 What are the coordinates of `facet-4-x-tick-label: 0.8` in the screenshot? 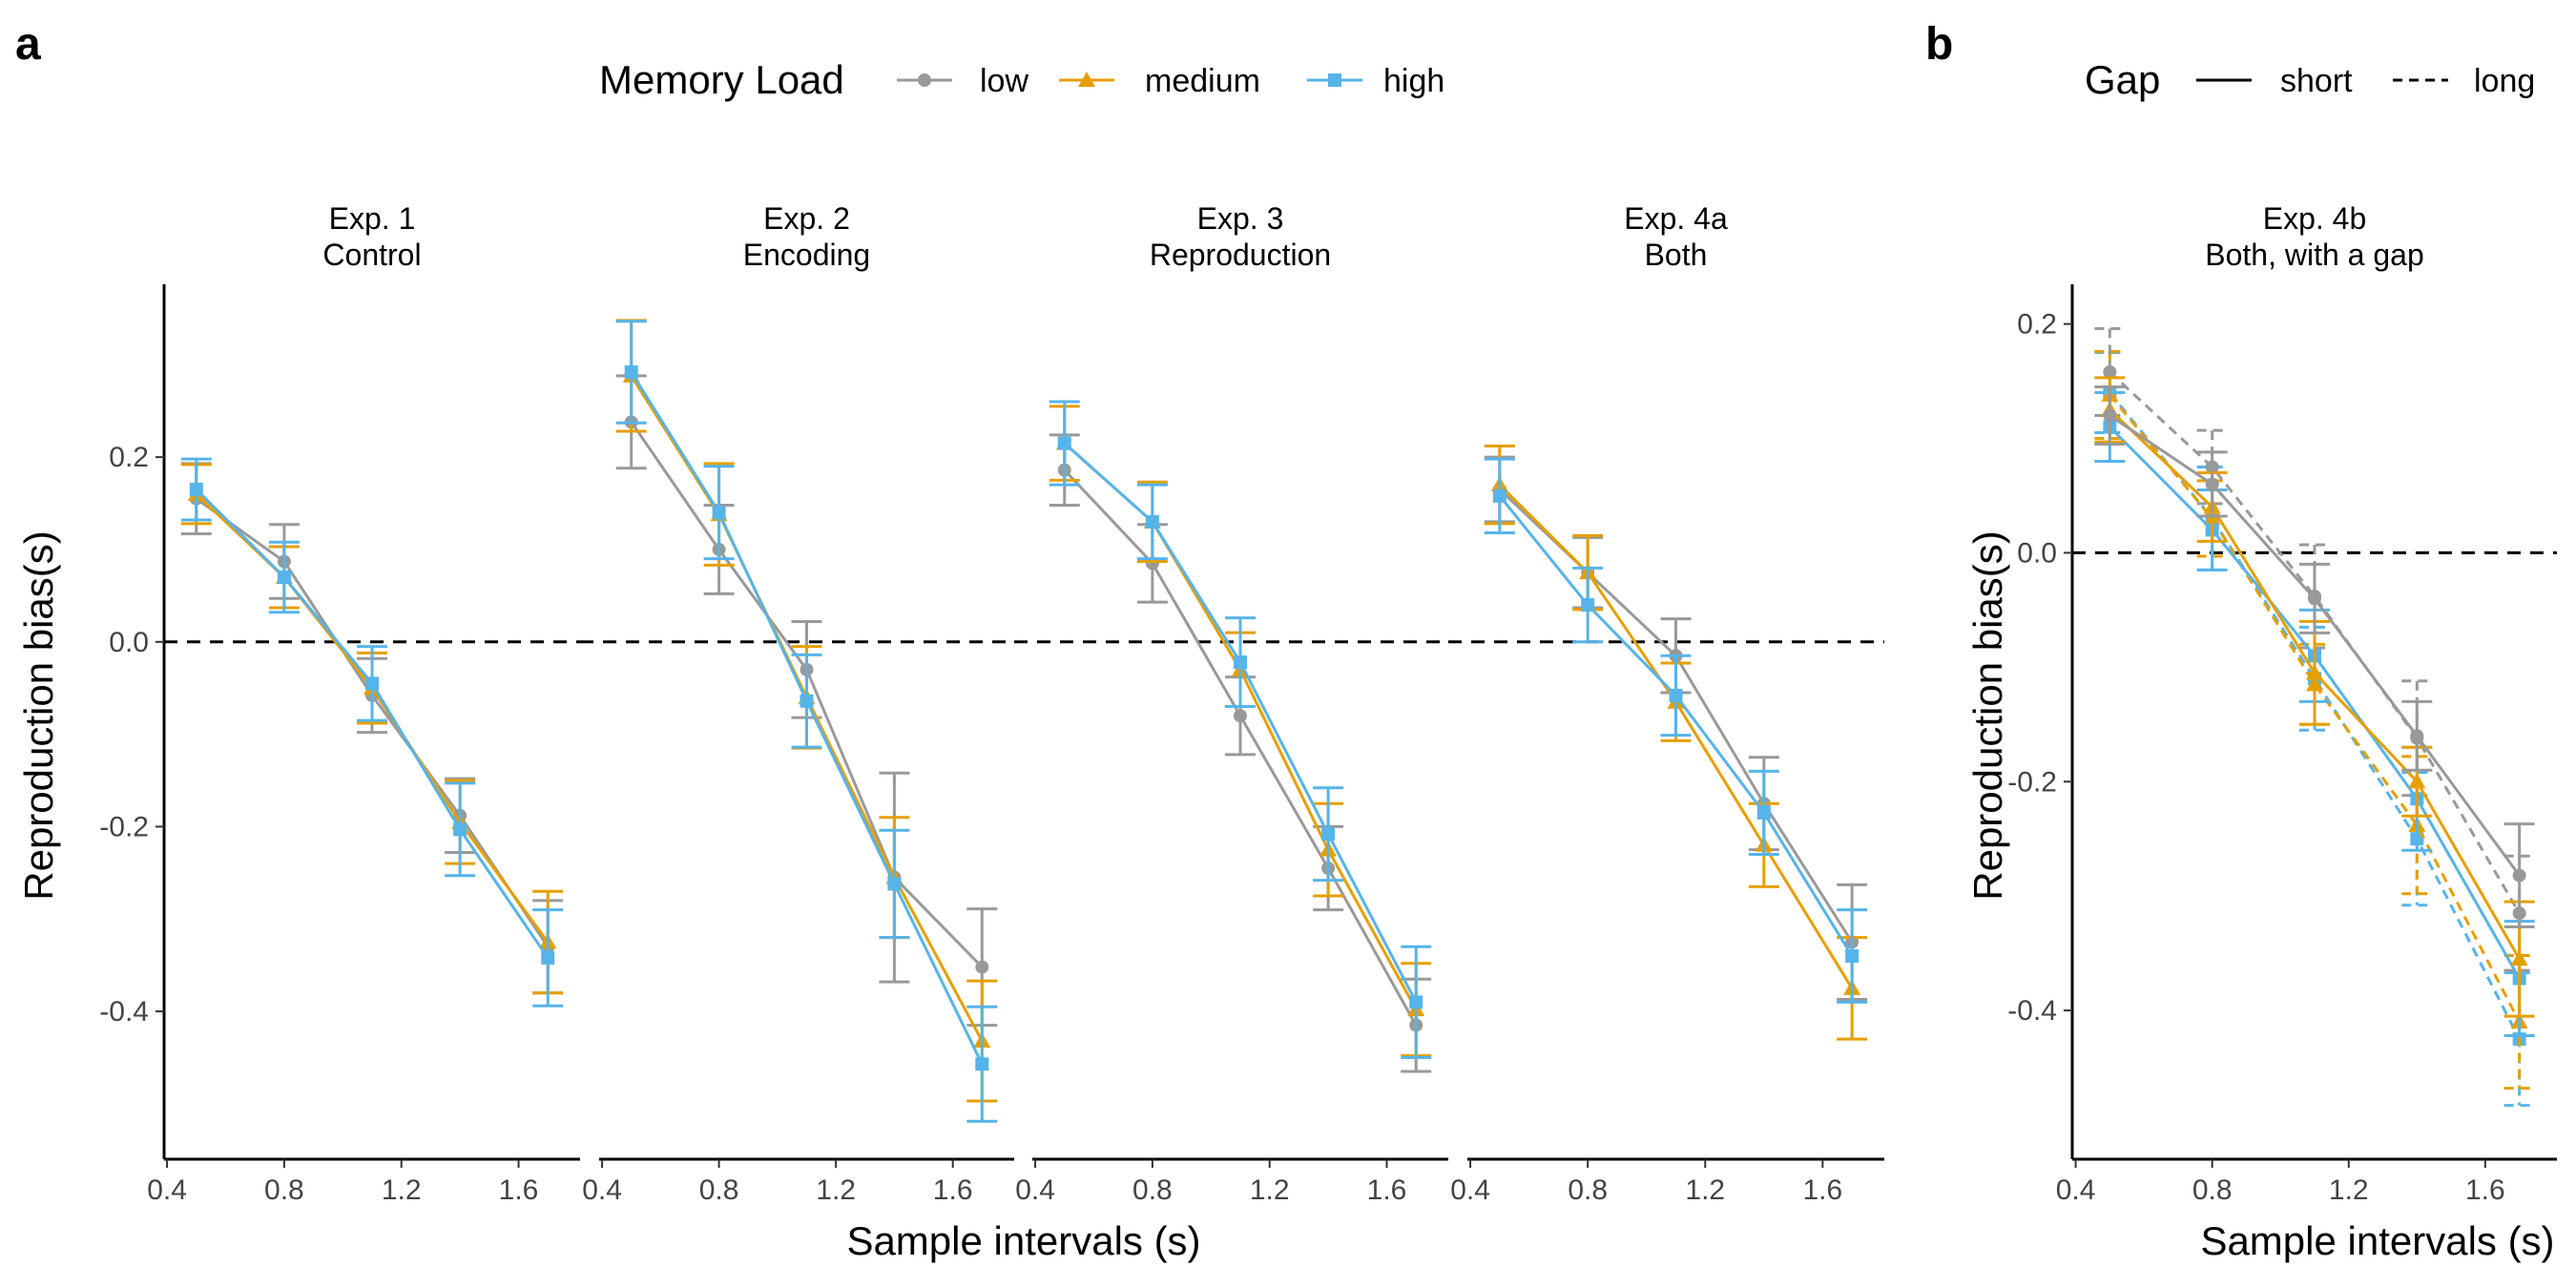 It's located at (1588, 1190).